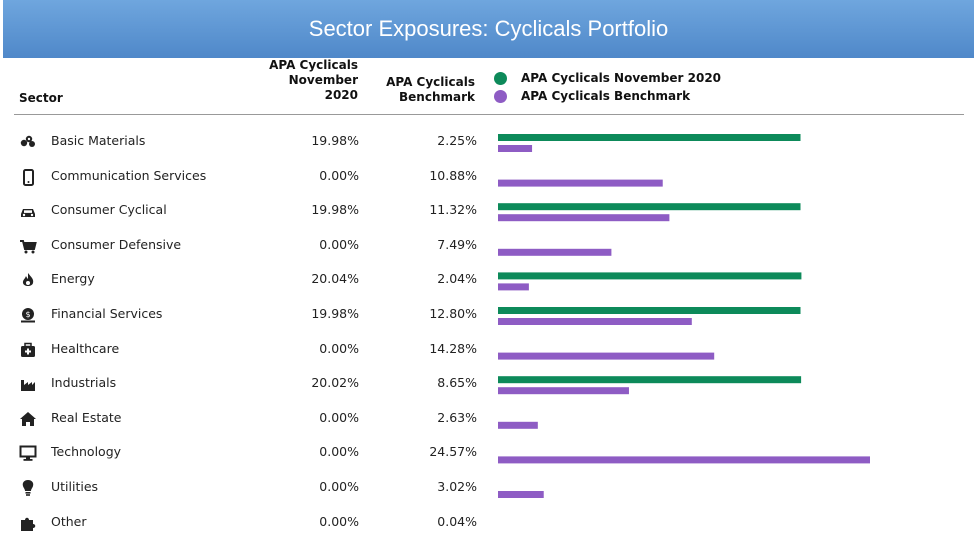 The image size is (977, 547). I want to click on sector-name: Energy, so click(73, 279).